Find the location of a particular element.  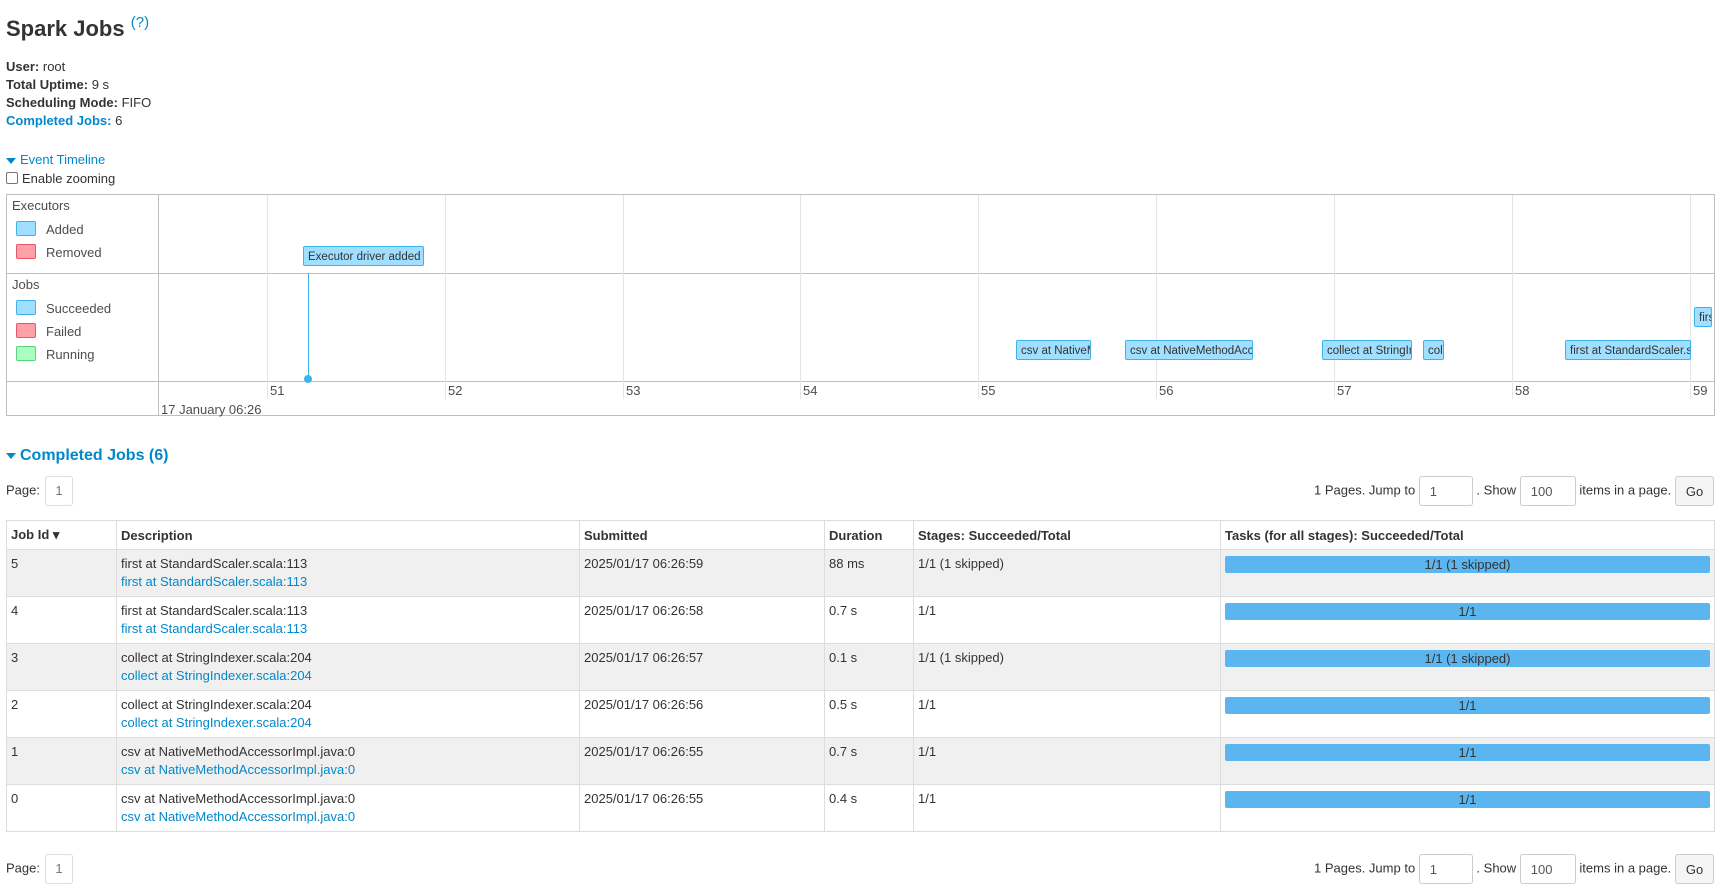

tick-label: 56 is located at coordinates (1166, 390).